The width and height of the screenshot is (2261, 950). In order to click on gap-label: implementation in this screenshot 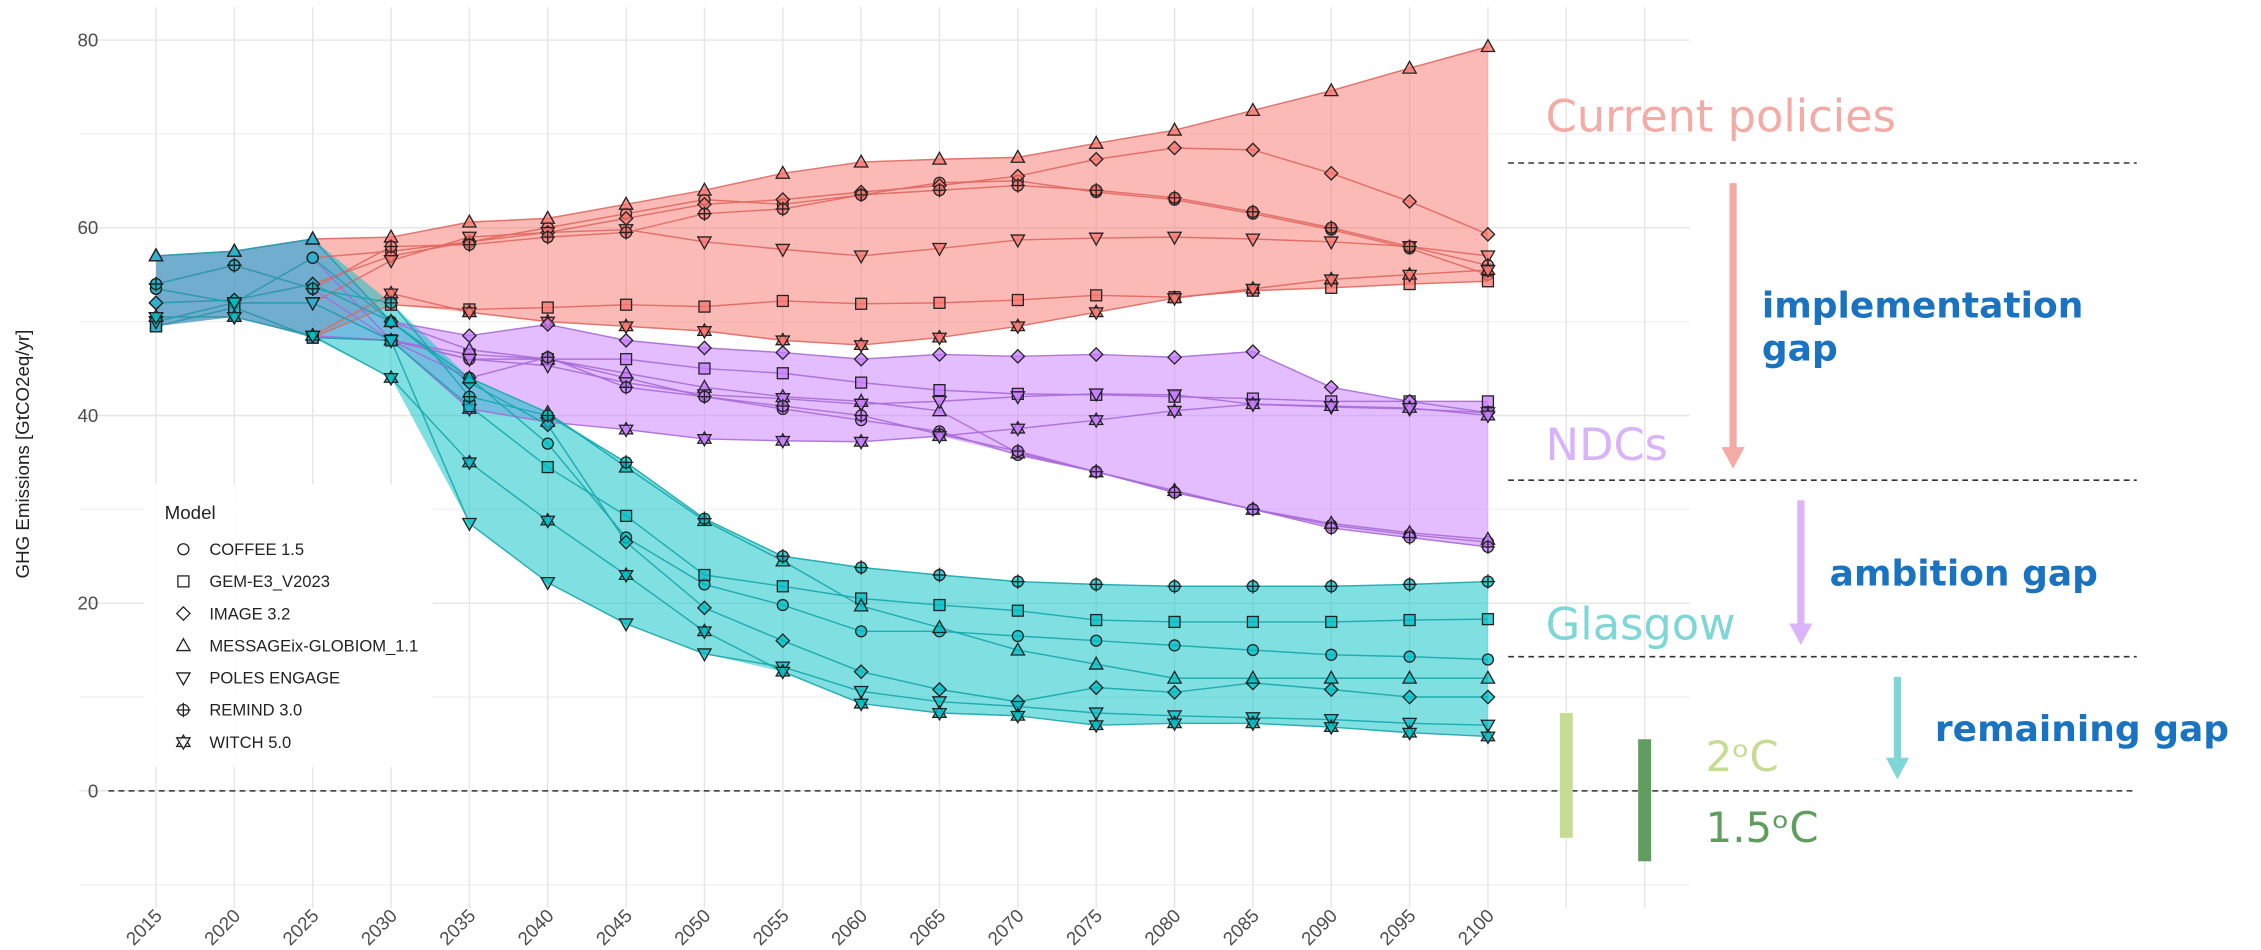, I will do `click(1922, 305)`.